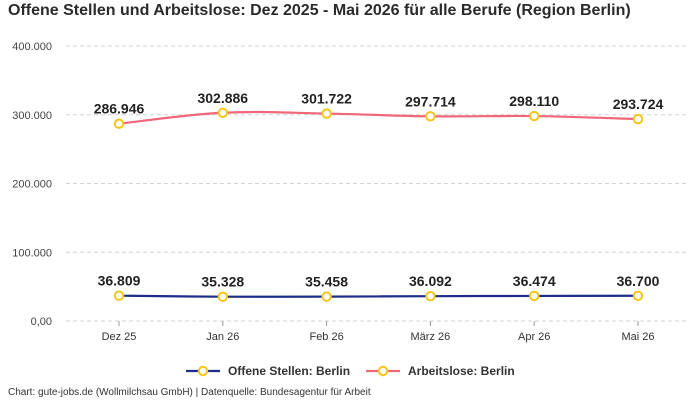 The width and height of the screenshot is (700, 400). Describe the element at coordinates (326, 282) in the screenshot. I see `offene-stellen-data-label: 35.458` at that location.